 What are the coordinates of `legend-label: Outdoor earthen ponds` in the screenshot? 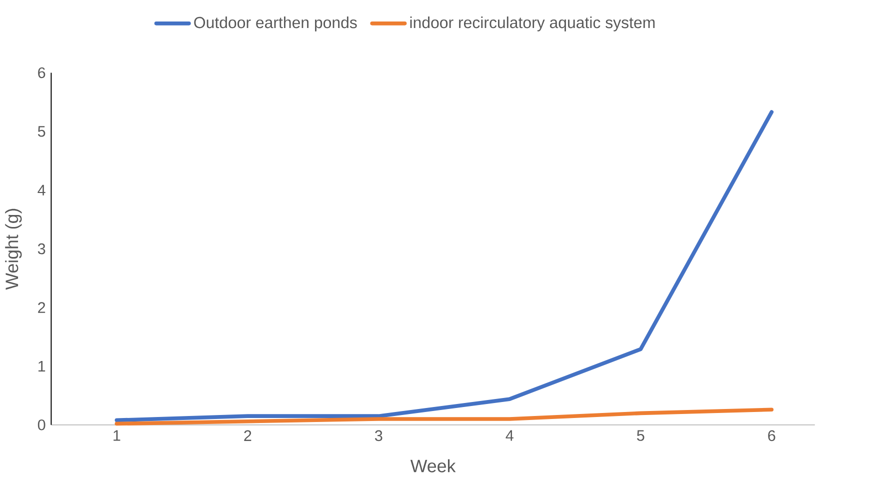 It's located at (275, 24).